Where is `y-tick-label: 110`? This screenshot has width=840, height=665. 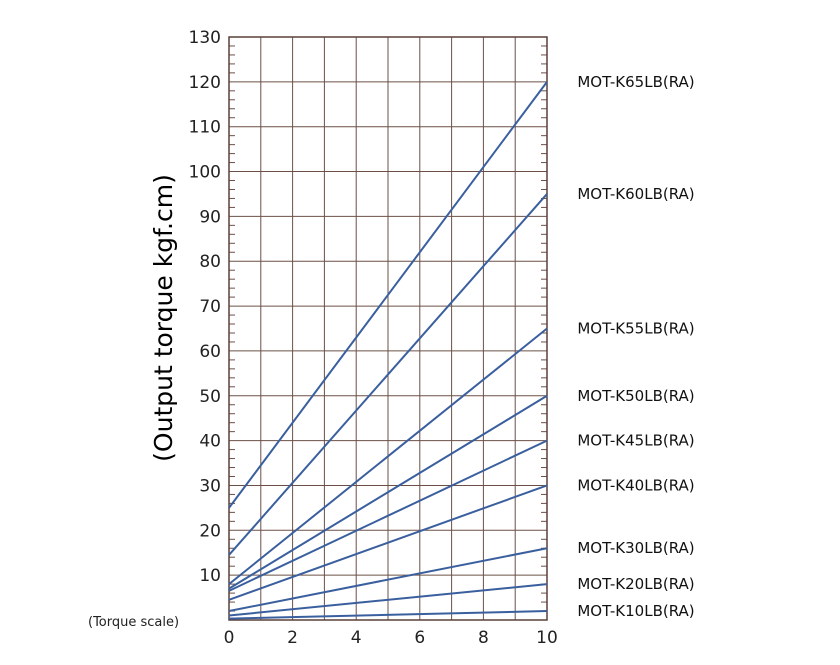
y-tick-label: 110 is located at coordinates (205, 128).